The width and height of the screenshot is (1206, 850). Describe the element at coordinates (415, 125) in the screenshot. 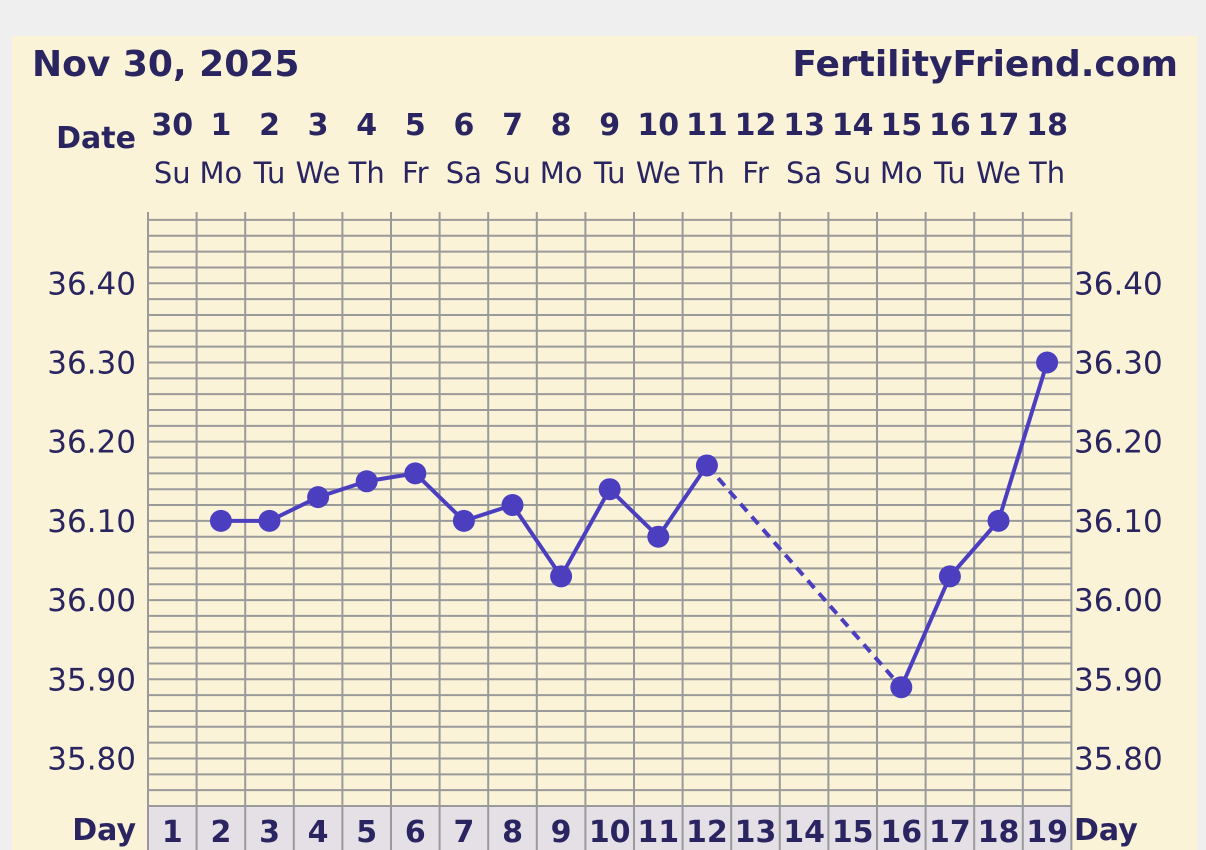

I see `date-label: 5` at that location.